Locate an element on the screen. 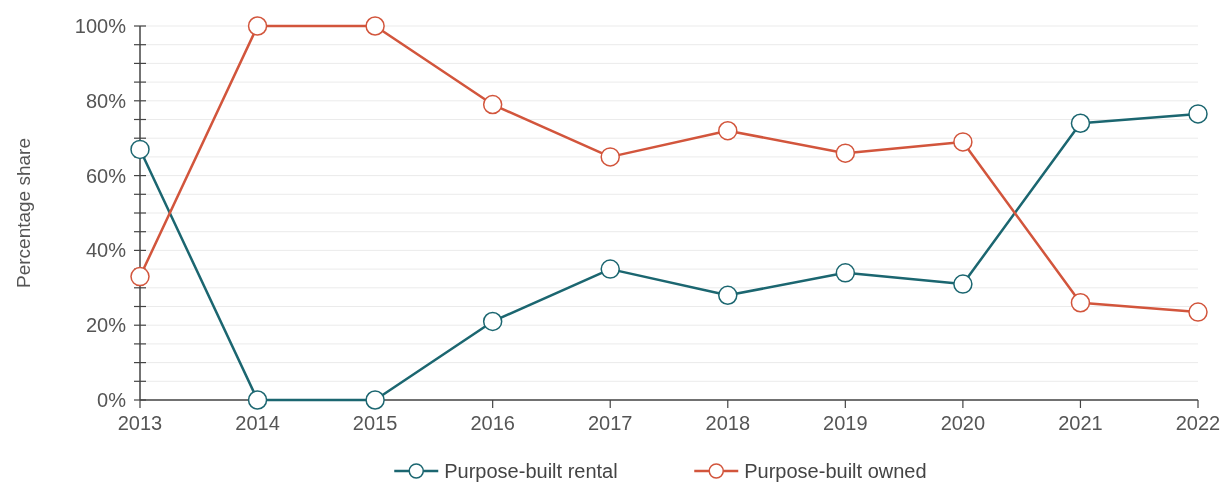 Image resolution: width=1228 pixels, height=489 pixels. y-tick-label: 0% is located at coordinates (112, 400).